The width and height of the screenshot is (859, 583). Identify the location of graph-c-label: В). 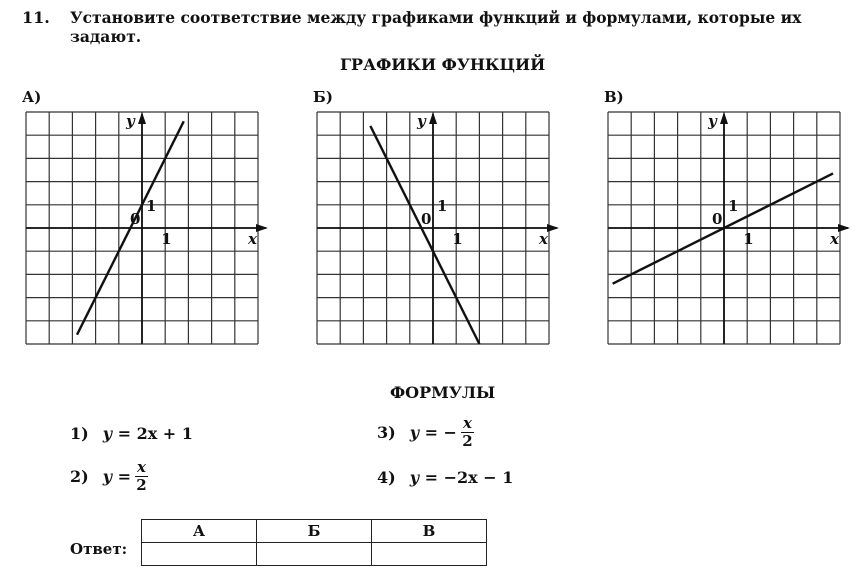
(614, 97).